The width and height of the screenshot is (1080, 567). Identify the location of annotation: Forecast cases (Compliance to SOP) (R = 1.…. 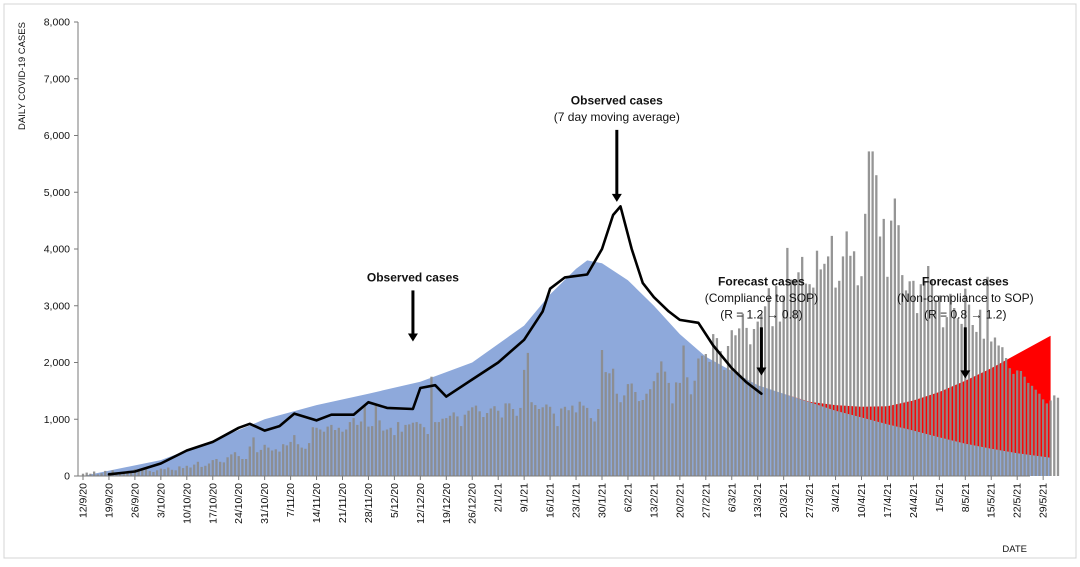
(761, 325).